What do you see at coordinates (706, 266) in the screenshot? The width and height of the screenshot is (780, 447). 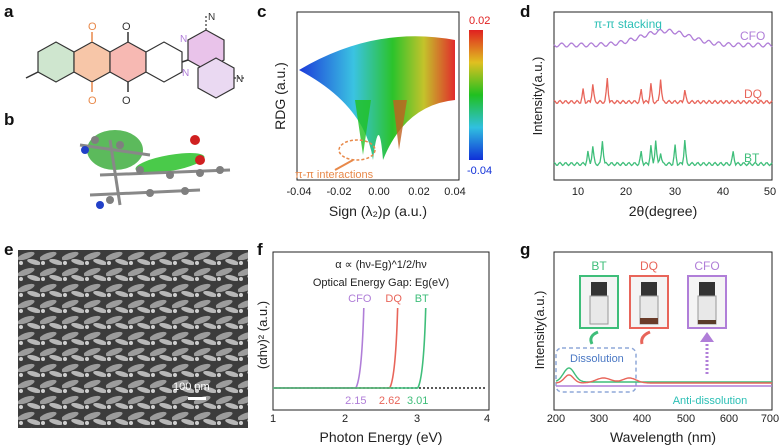 I see `vial-label: CFO` at bounding box center [706, 266].